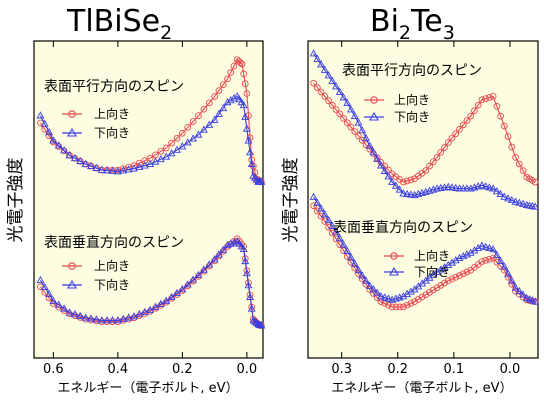 The width and height of the screenshot is (544, 404). Describe the element at coordinates (454, 369) in the screenshot. I see `x-tick-label: 0.1` at that location.